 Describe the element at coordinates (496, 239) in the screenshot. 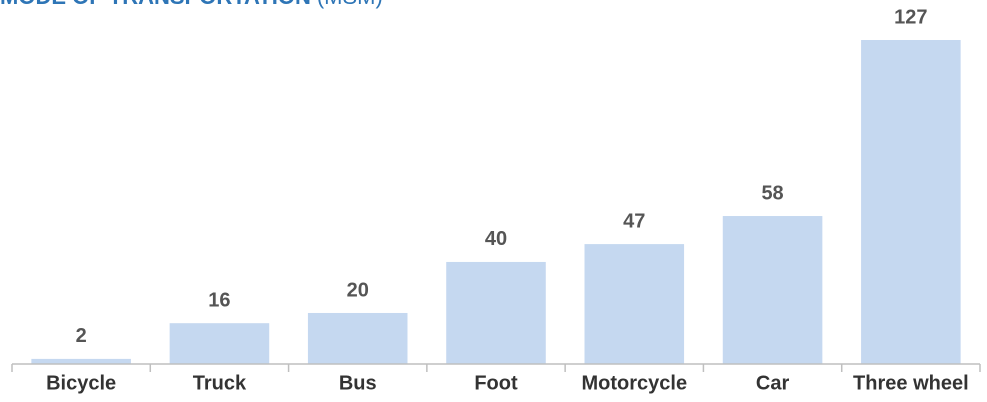

I see `value-label: 40` at that location.